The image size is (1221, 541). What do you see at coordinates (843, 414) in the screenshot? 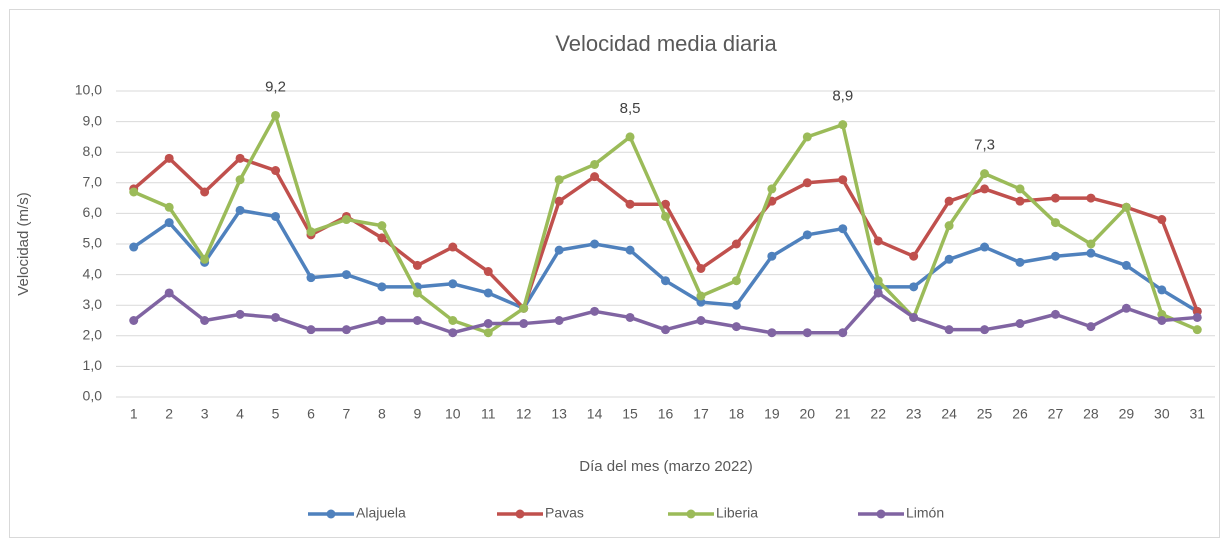
I see `x-tick-label: 21` at bounding box center [843, 414].